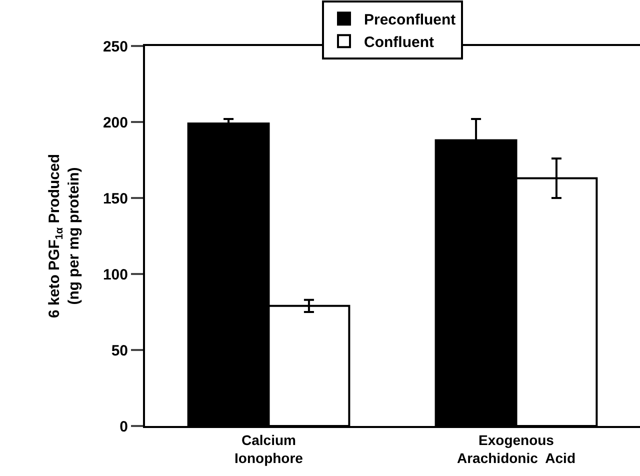 The height and width of the screenshot is (476, 640). I want to click on x-tick-label: Calcium Ionophore, so click(269, 449).